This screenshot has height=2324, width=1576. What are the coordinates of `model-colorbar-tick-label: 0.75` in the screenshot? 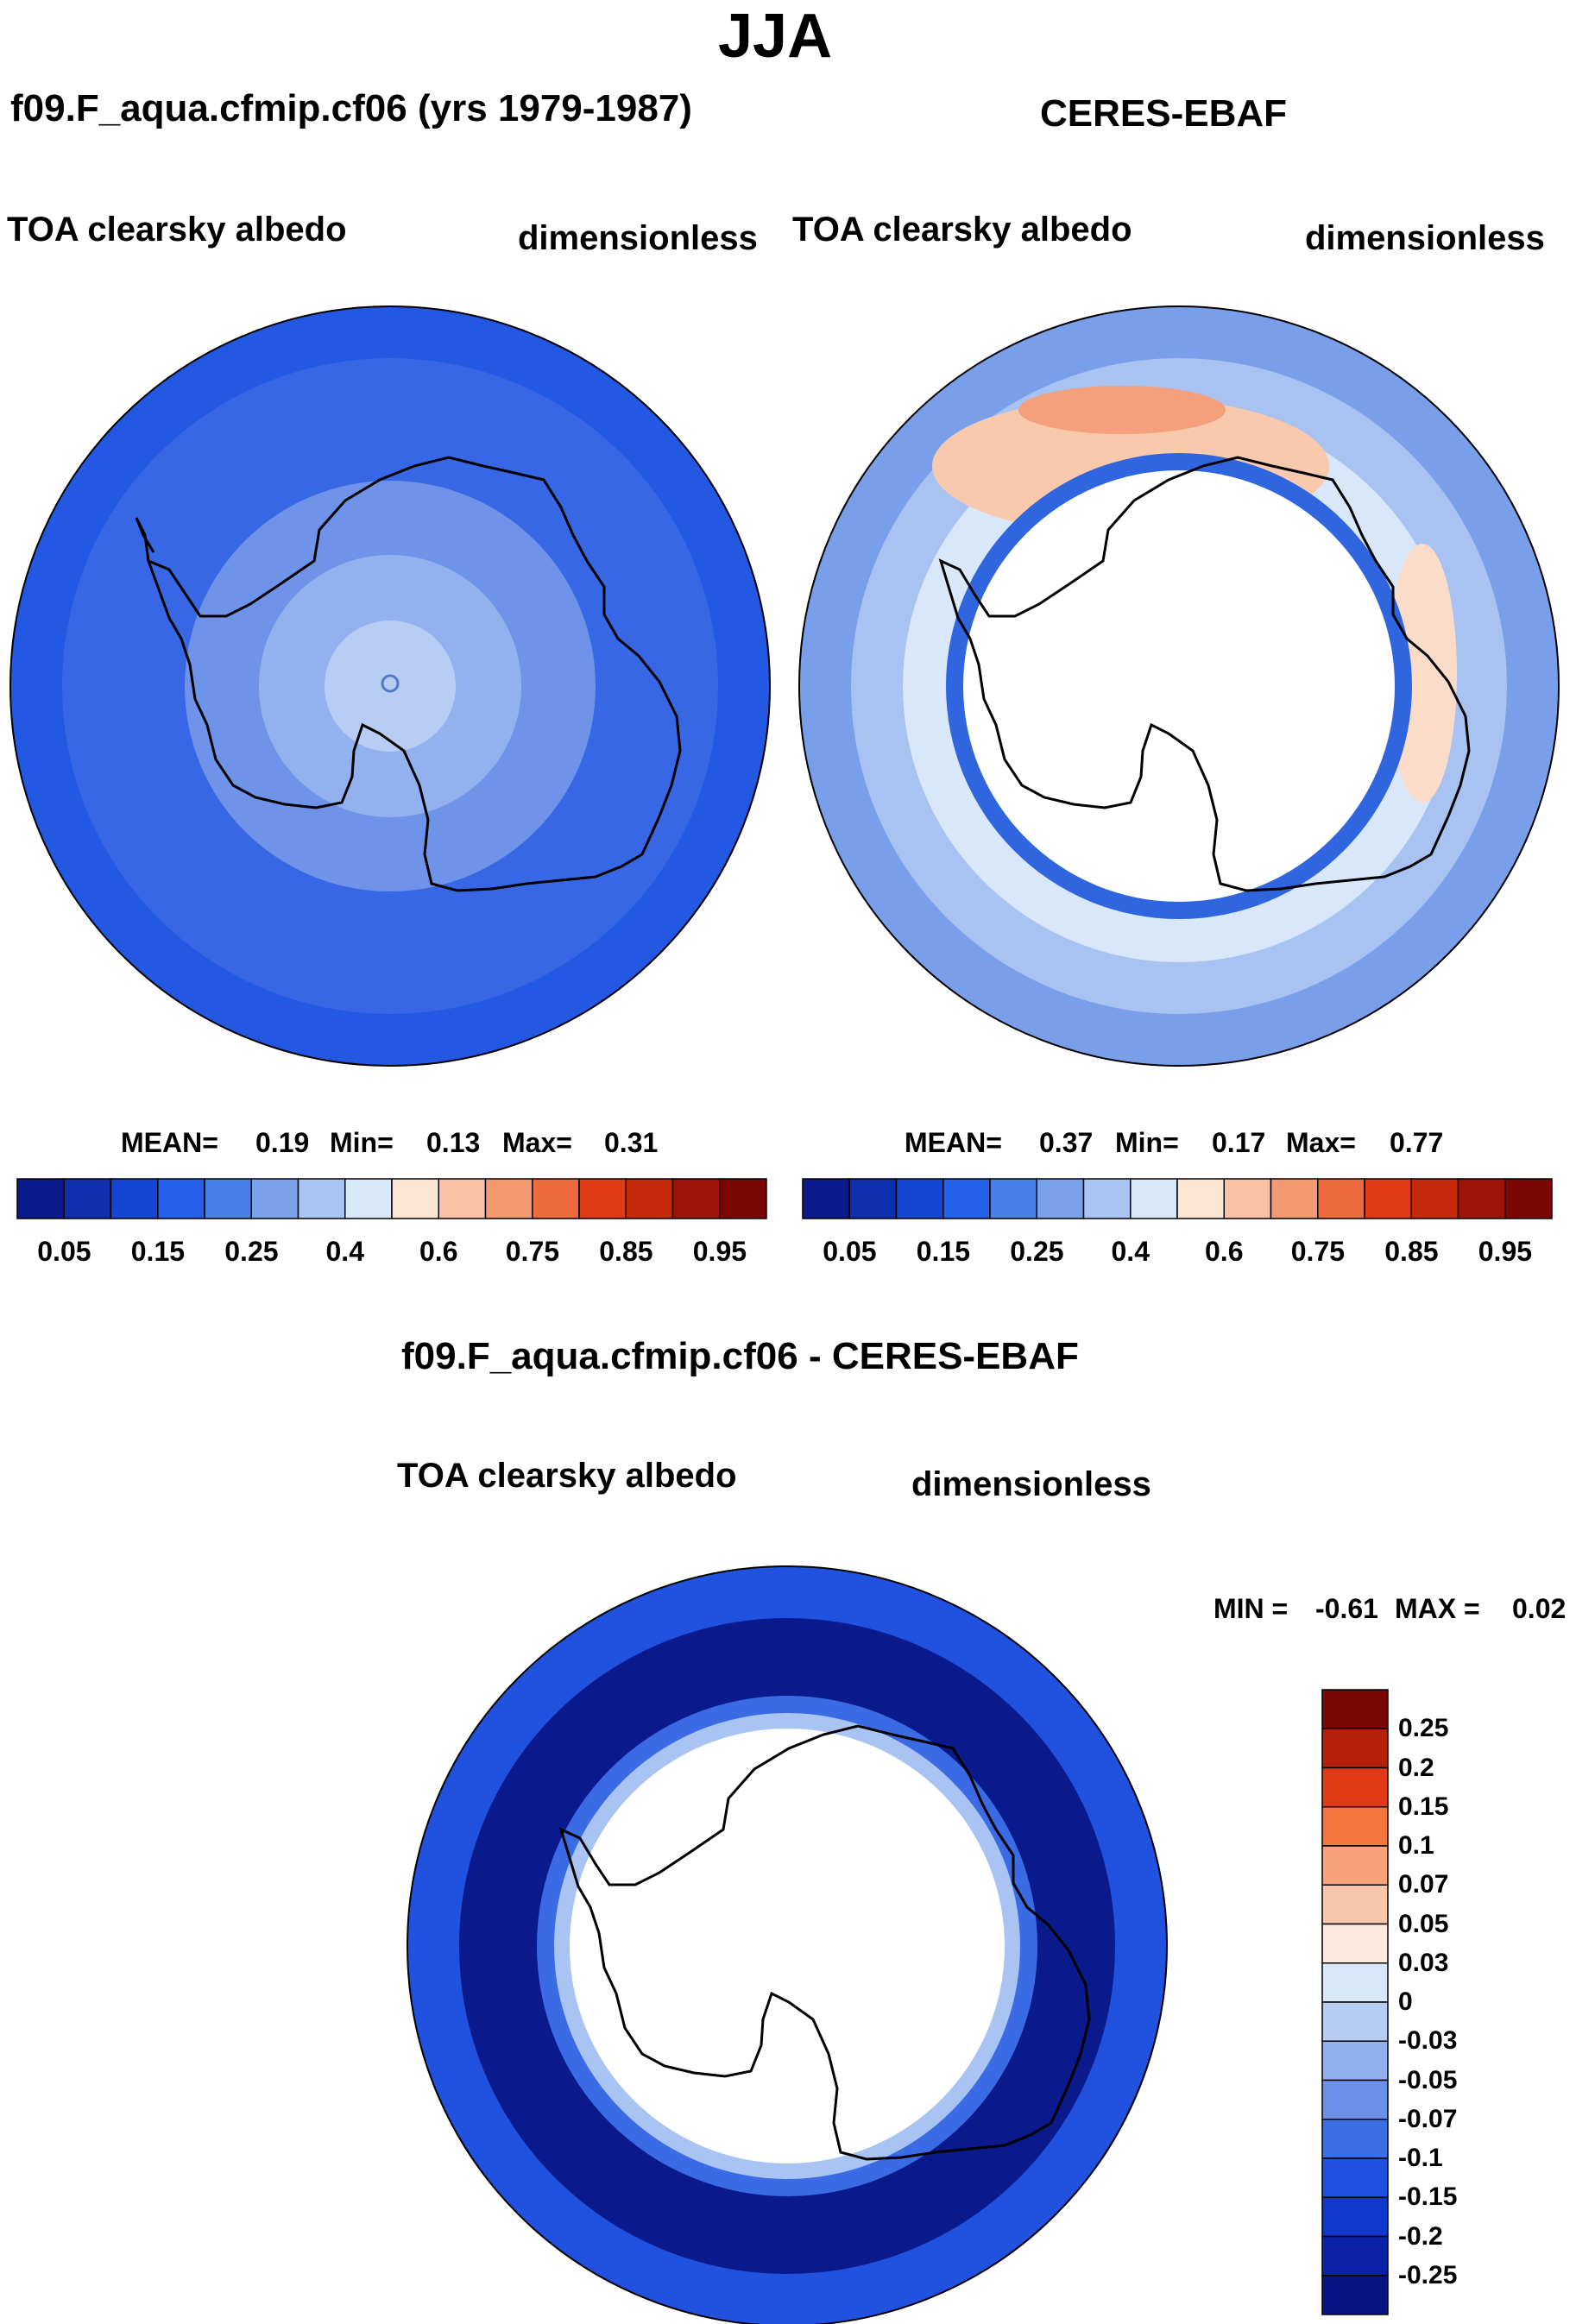 It's located at (532, 1251).